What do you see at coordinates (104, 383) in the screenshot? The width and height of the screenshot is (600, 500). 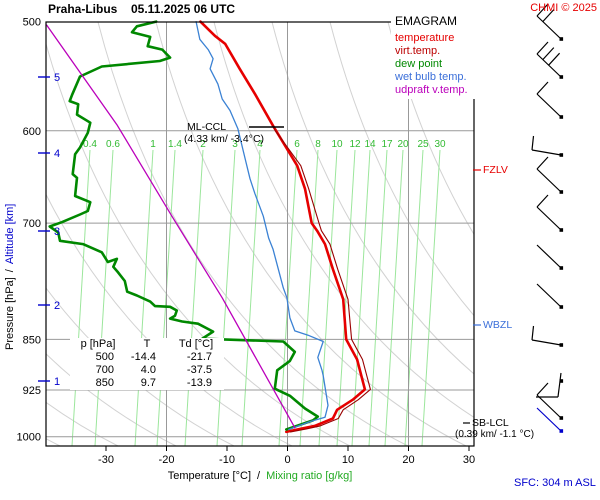 I see `table-cell: 850` at bounding box center [104, 383].